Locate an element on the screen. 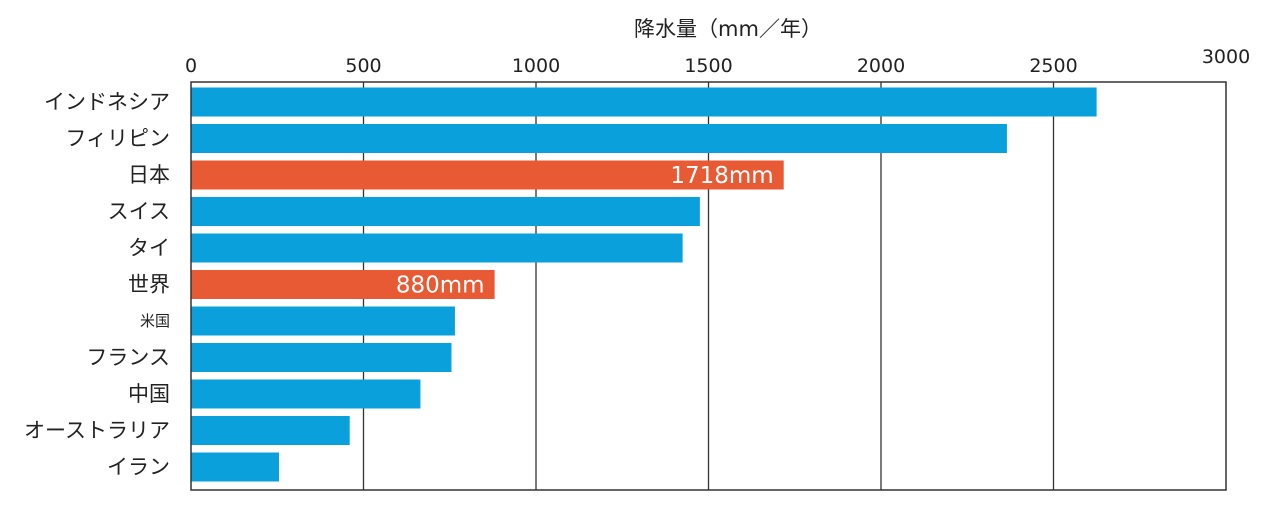  x-tick-label: 0 is located at coordinates (191, 66).